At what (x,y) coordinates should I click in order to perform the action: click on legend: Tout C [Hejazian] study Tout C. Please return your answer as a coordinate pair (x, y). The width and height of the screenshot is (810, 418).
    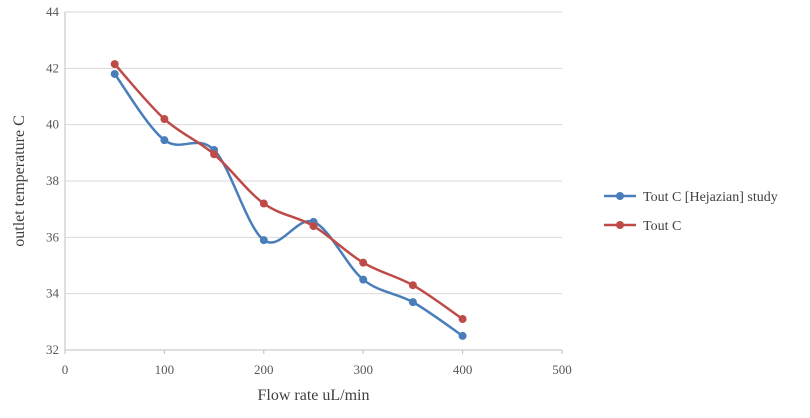
    Looking at the image, I should click on (691, 212).